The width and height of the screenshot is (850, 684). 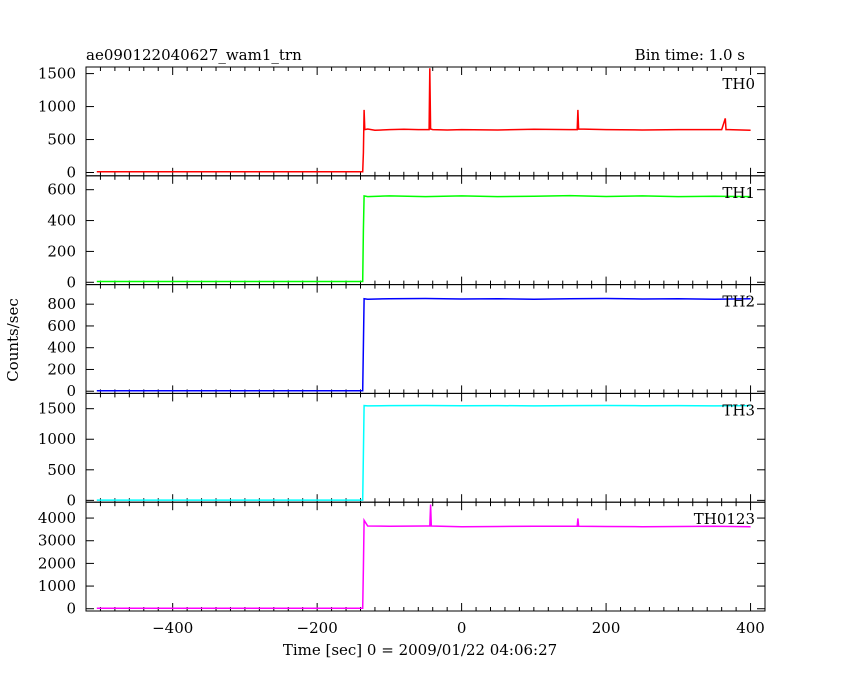 I want to click on chart-title: ae090122040627_wam1_trn, so click(x=194, y=55).